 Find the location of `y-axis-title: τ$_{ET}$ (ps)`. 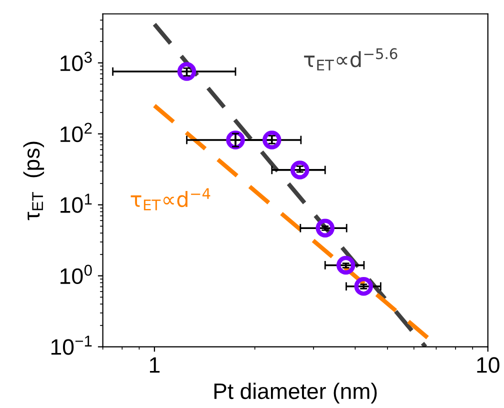

y-axis-title: τ$_{ET}$ (ps) is located at coordinates (33, 181).